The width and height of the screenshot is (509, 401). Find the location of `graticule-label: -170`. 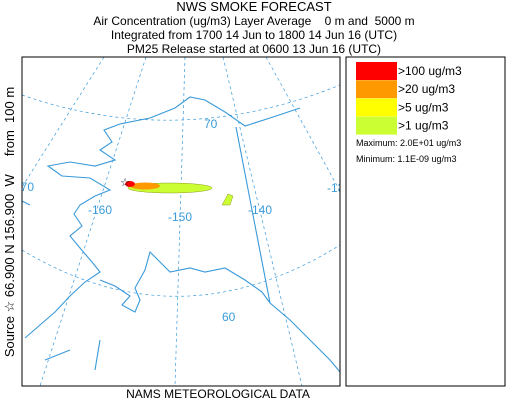

graticule-label: -170 is located at coordinates (22, 187).